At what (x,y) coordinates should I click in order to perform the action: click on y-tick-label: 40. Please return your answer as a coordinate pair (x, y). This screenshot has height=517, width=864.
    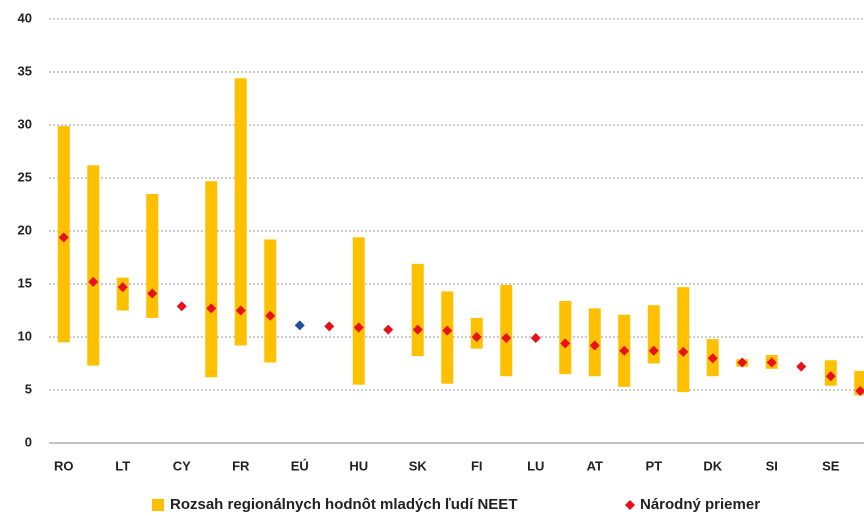
    Looking at the image, I should click on (25, 17).